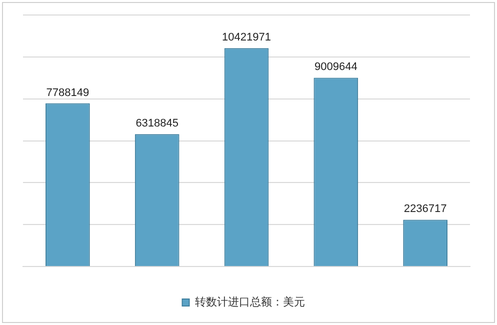 The image size is (497, 325). What do you see at coordinates (157, 124) in the screenshot?
I see `data-label: 6318845` at bounding box center [157, 124].